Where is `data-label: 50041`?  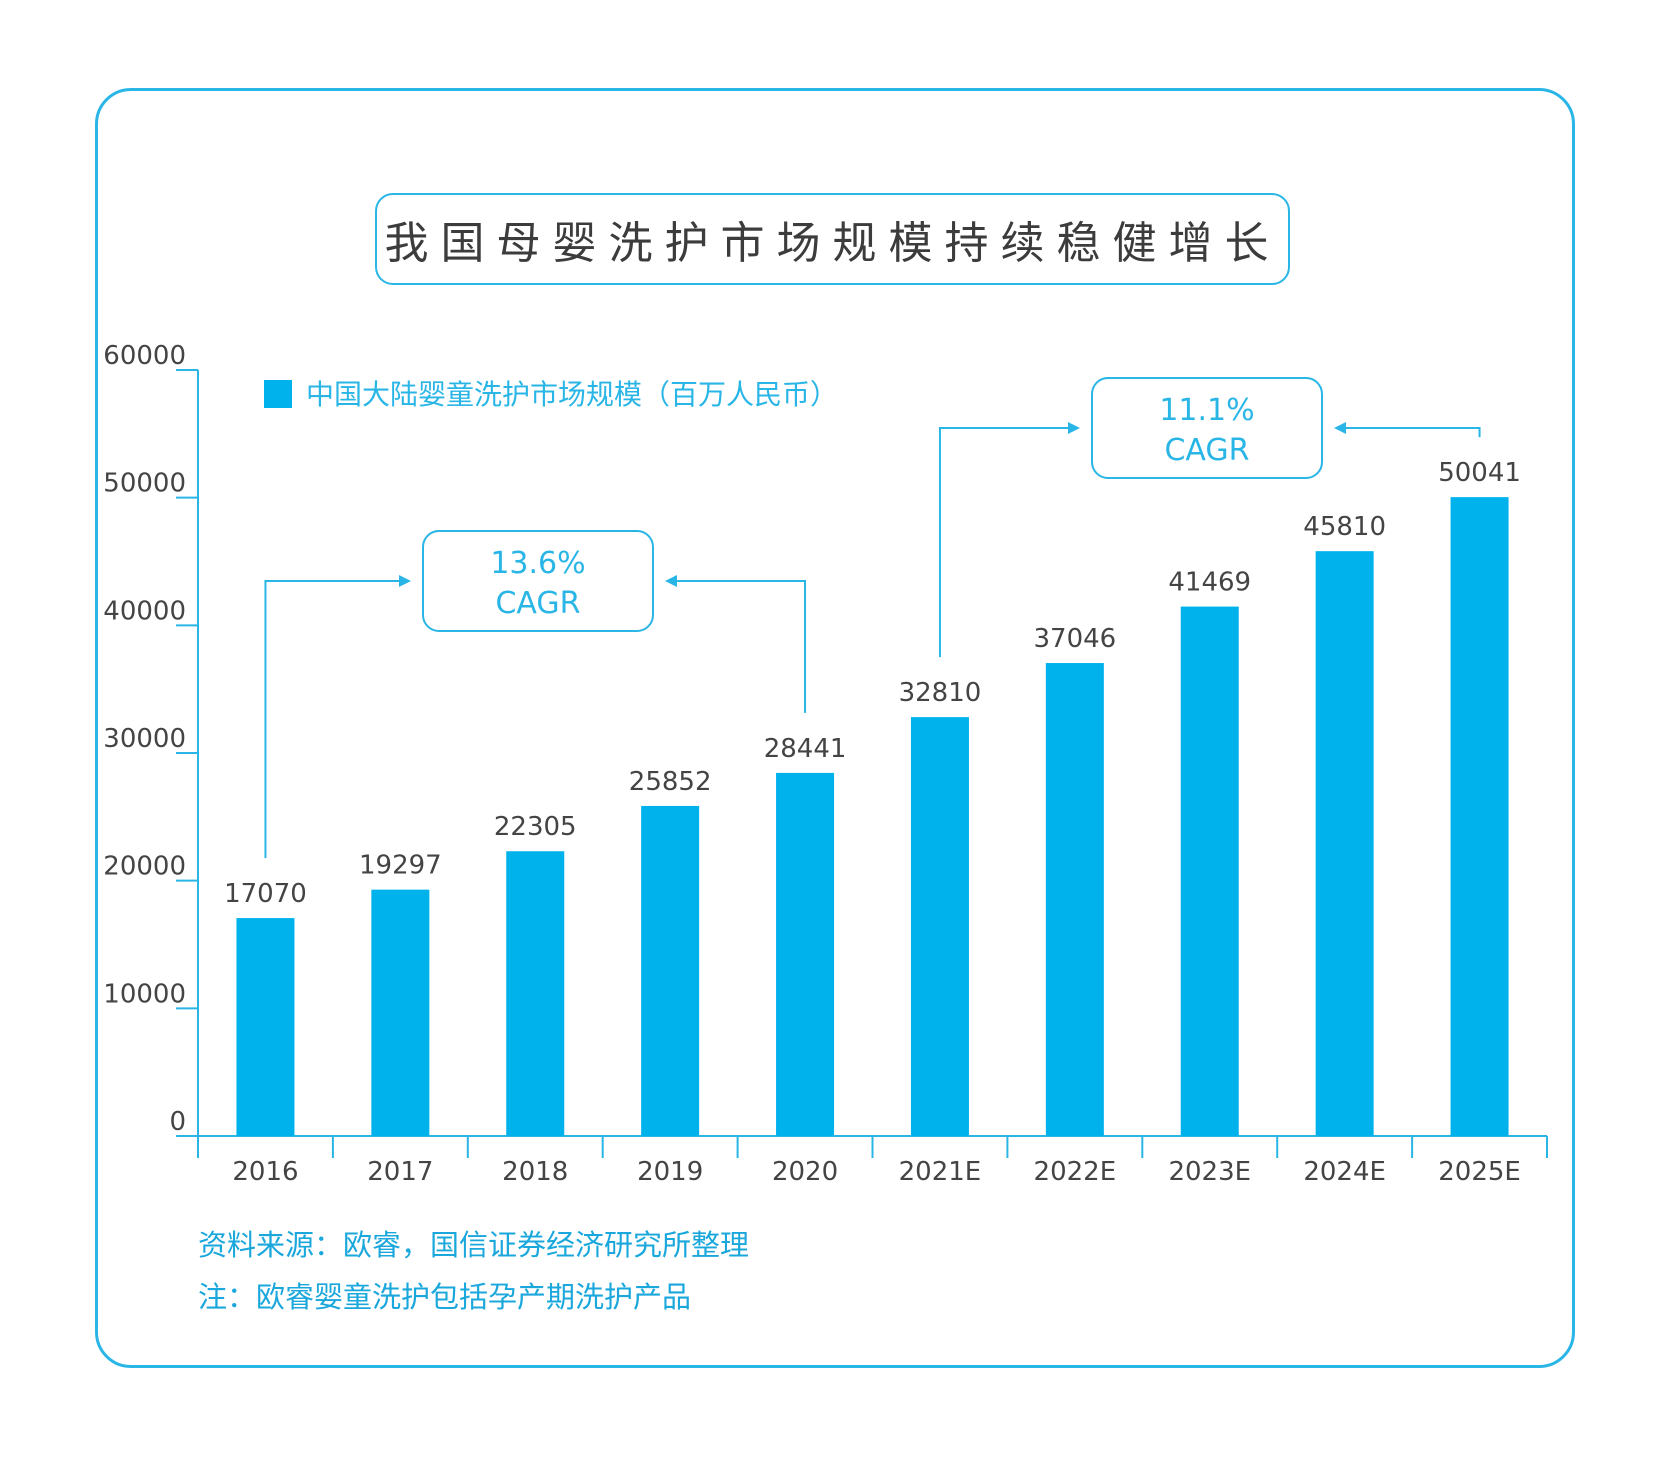
data-label: 50041 is located at coordinates (1479, 473).